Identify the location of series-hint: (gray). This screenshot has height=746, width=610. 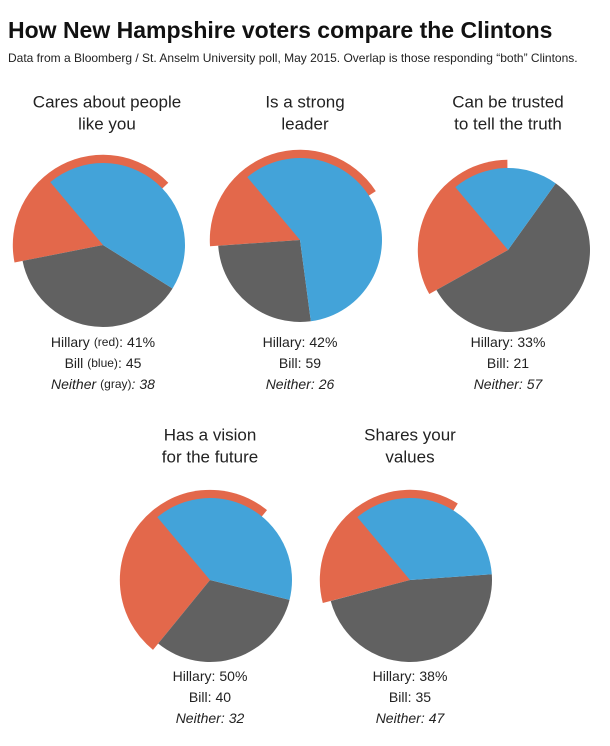
(115, 384).